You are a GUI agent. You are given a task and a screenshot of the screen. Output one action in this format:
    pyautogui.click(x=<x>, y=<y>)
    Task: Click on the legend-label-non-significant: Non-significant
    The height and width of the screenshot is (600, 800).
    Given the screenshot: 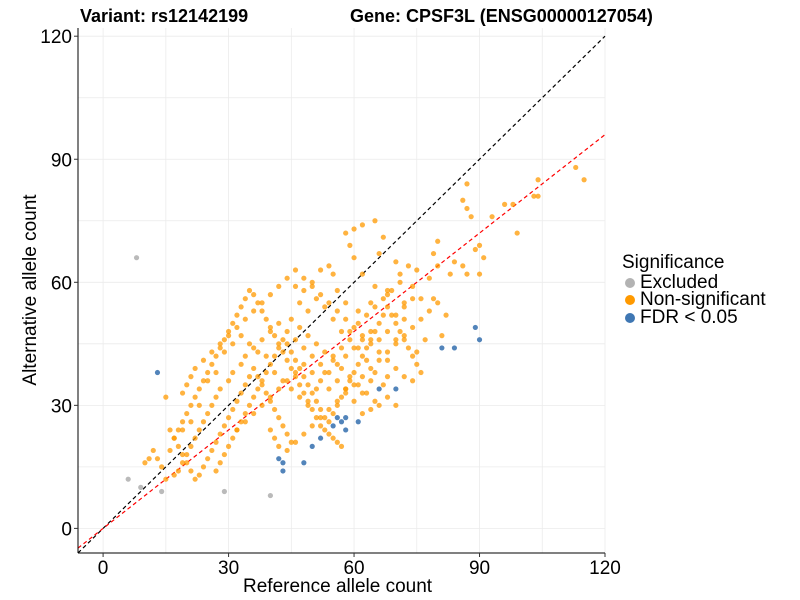 What is the action you would take?
    pyautogui.click(x=703, y=300)
    